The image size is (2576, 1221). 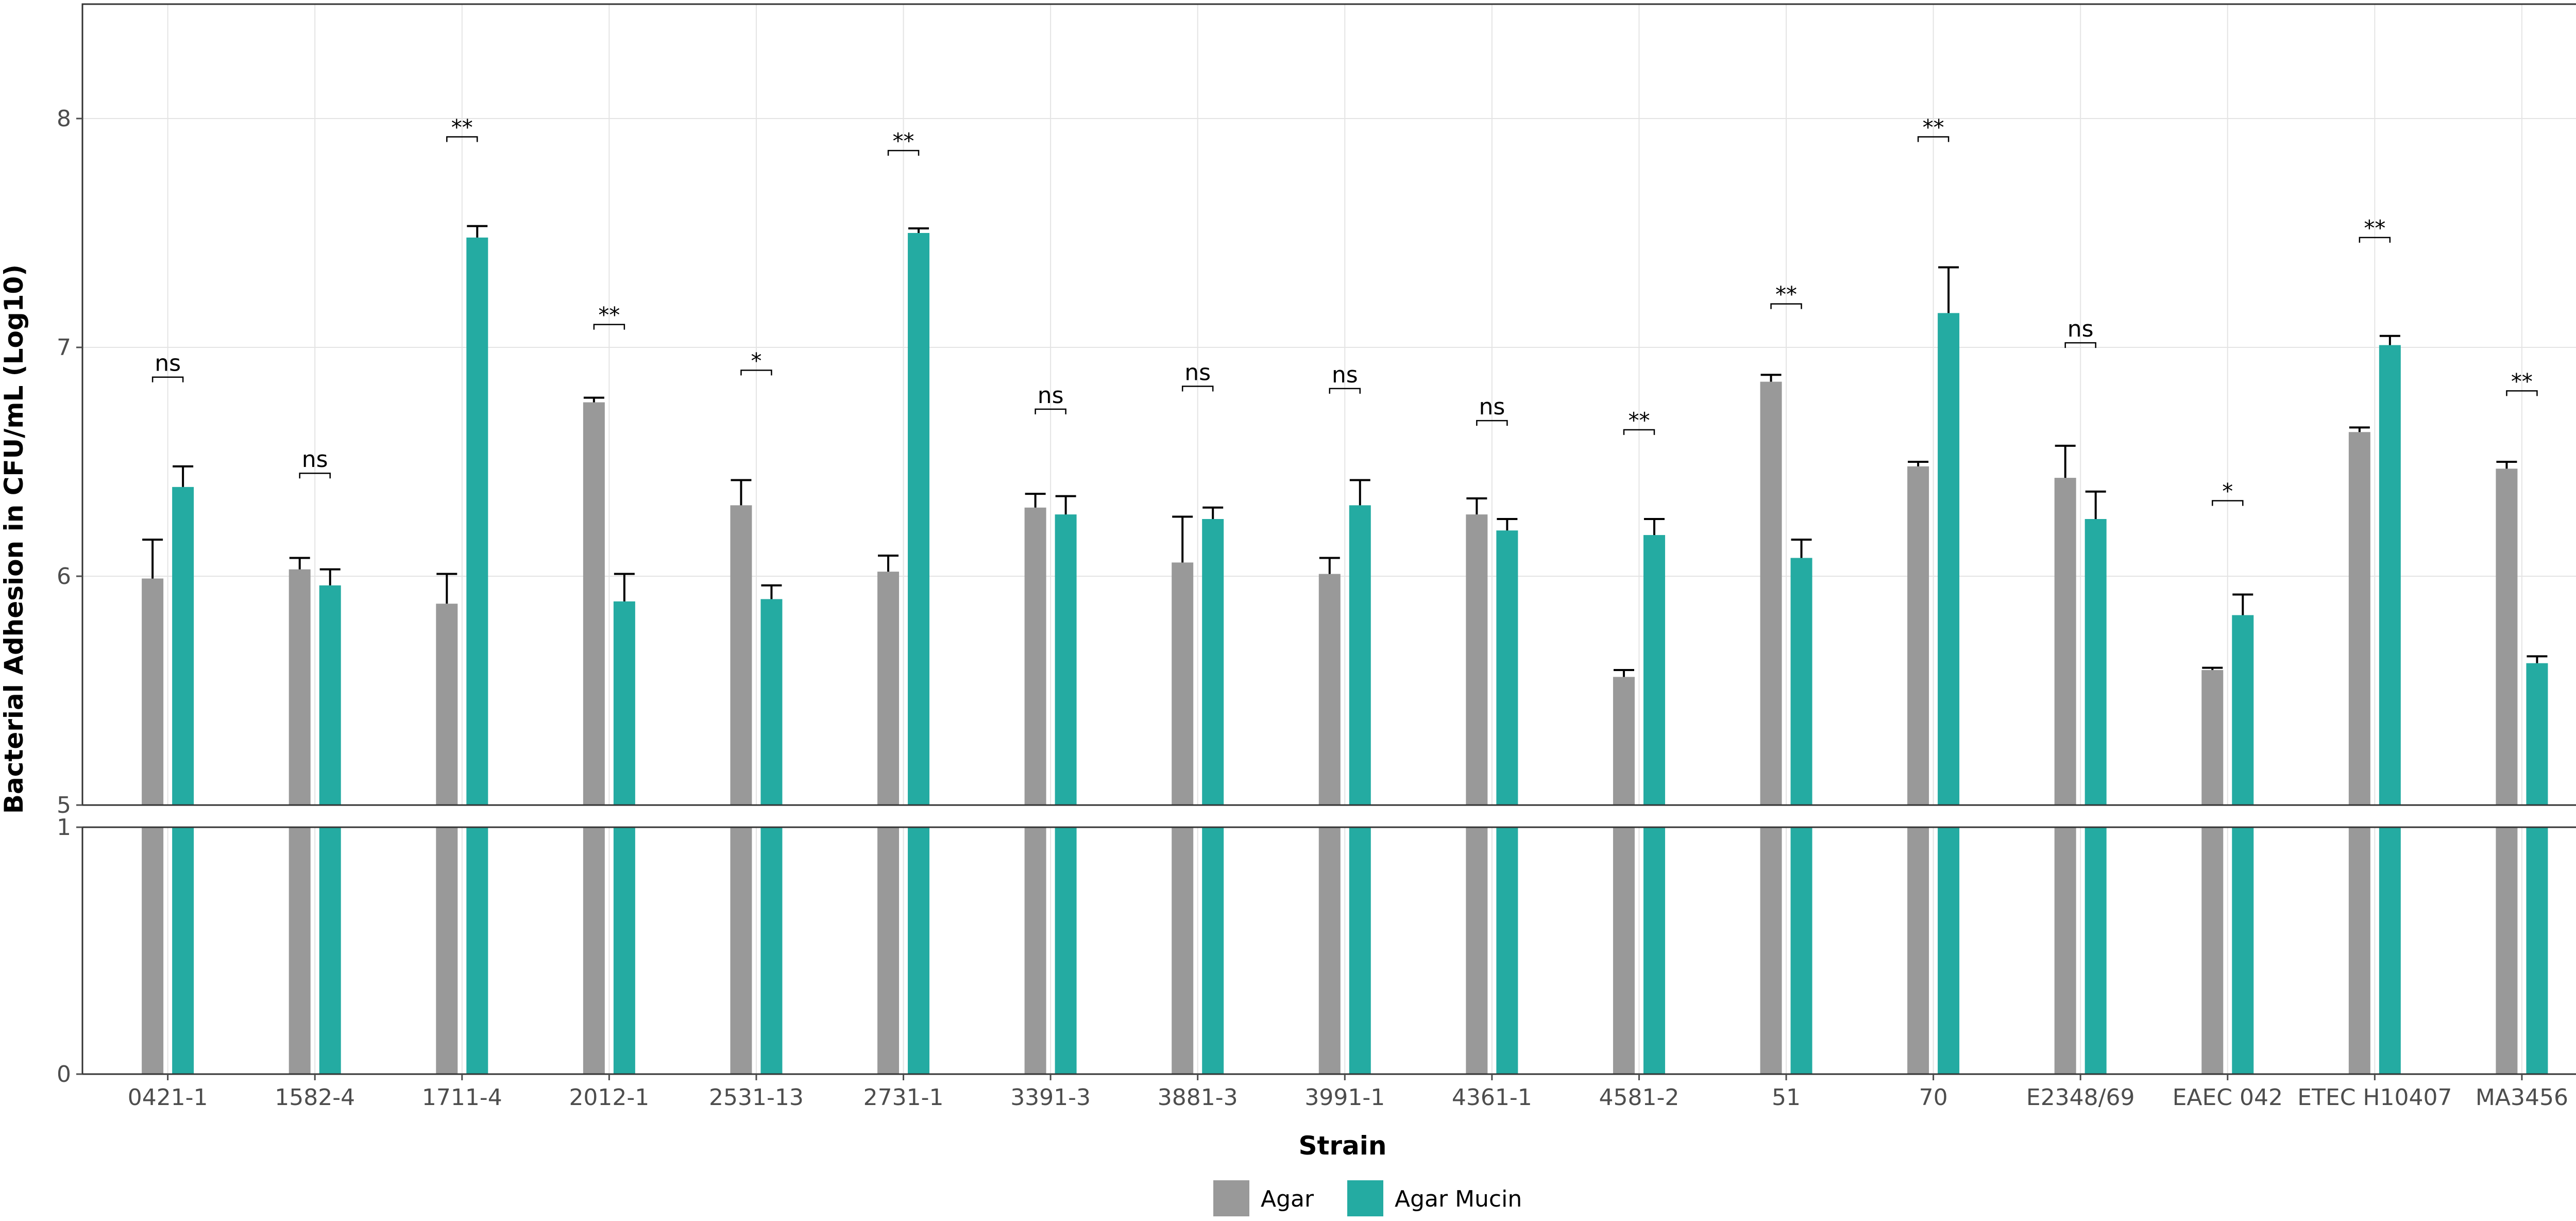 What do you see at coordinates (64, 805) in the screenshot?
I see `y-tick-label: 5` at bounding box center [64, 805].